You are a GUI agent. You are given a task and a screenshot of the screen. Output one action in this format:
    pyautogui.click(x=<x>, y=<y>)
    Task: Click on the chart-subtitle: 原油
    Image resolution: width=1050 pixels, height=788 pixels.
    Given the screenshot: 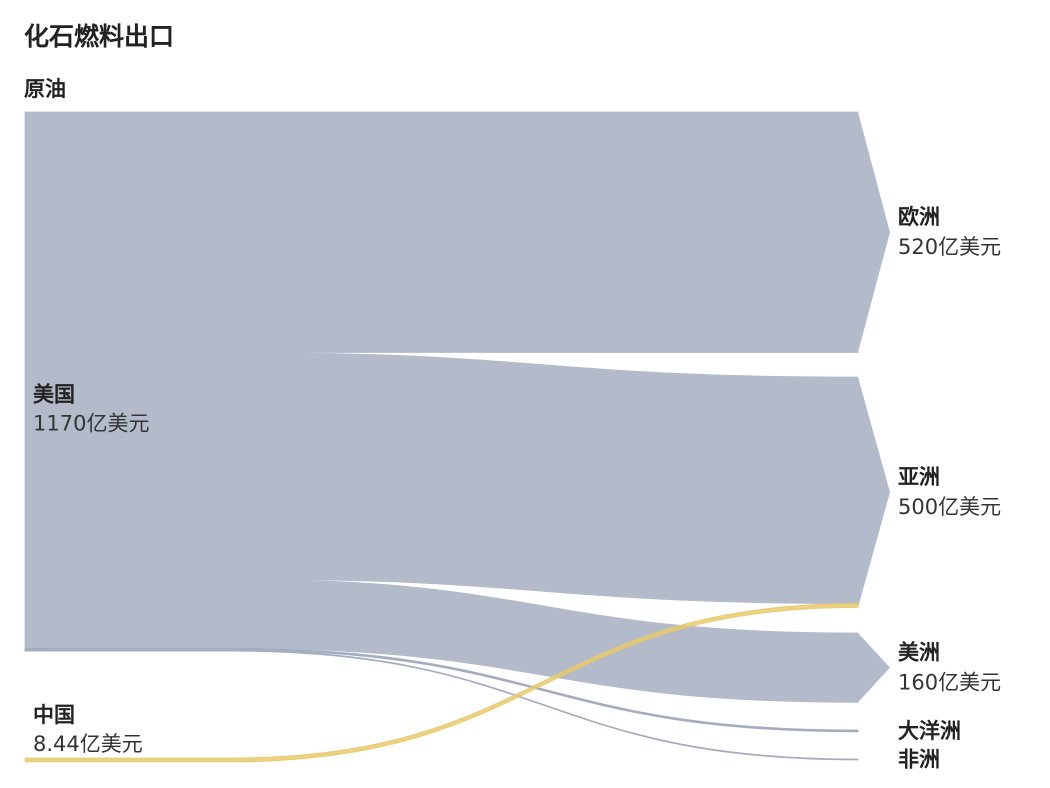 What is the action you would take?
    pyautogui.click(x=45, y=89)
    